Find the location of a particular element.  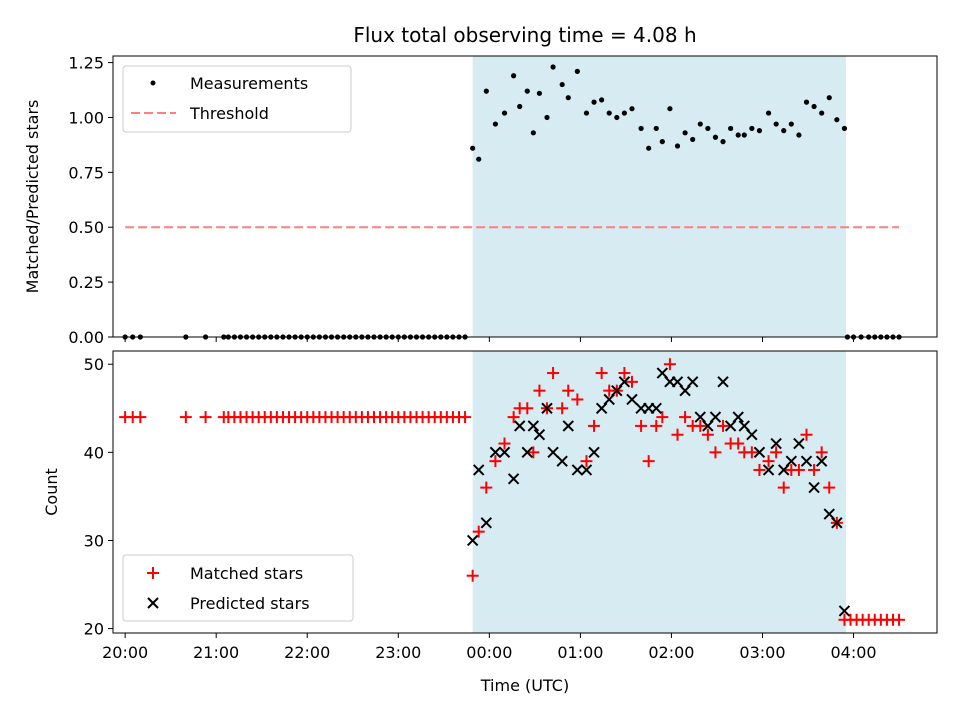

legend-predicted-label: Predicted stars is located at coordinates (250, 603).